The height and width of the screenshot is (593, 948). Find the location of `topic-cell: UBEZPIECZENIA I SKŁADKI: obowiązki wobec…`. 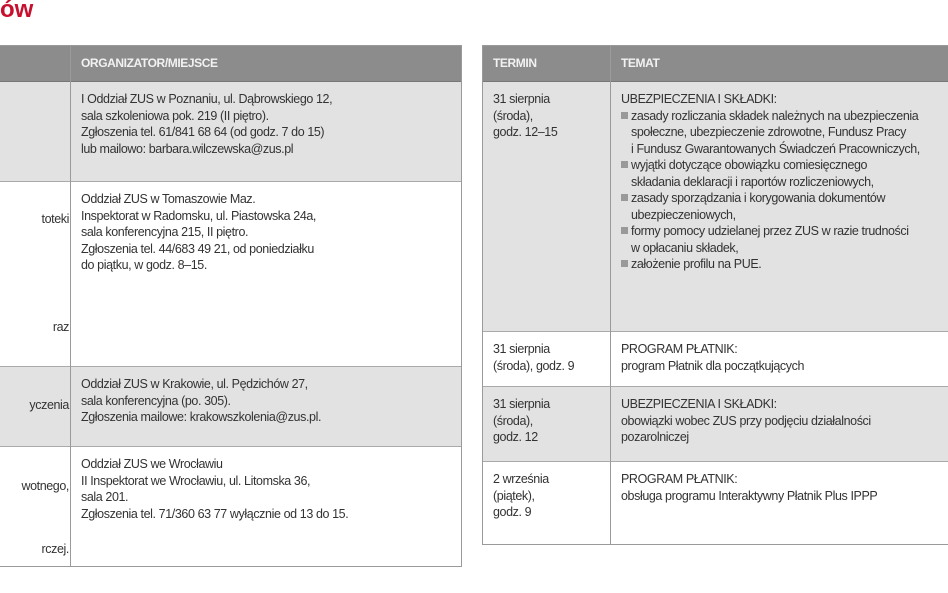

topic-cell: UBEZPIECZENIA I SKŁADKI: obowiązki wobec… is located at coordinates (746, 420).